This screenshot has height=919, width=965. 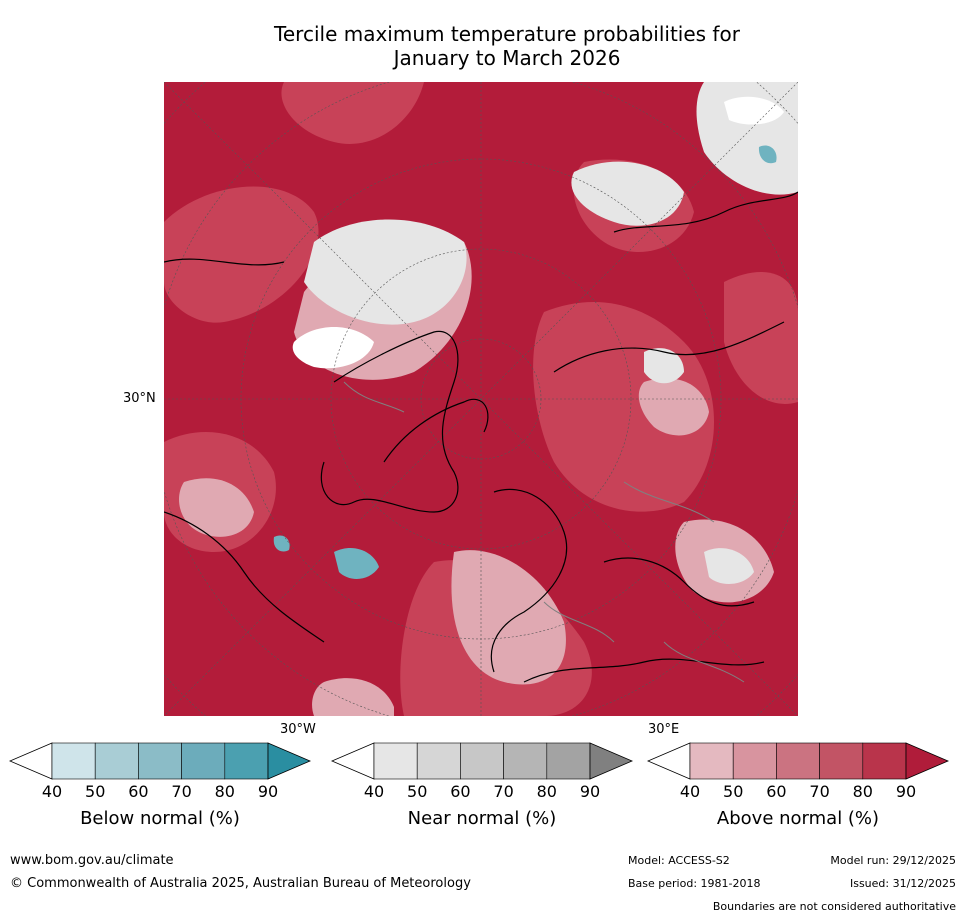 I want to click on colorbar-above-normal-label: Above normal (%), so click(x=798, y=818).